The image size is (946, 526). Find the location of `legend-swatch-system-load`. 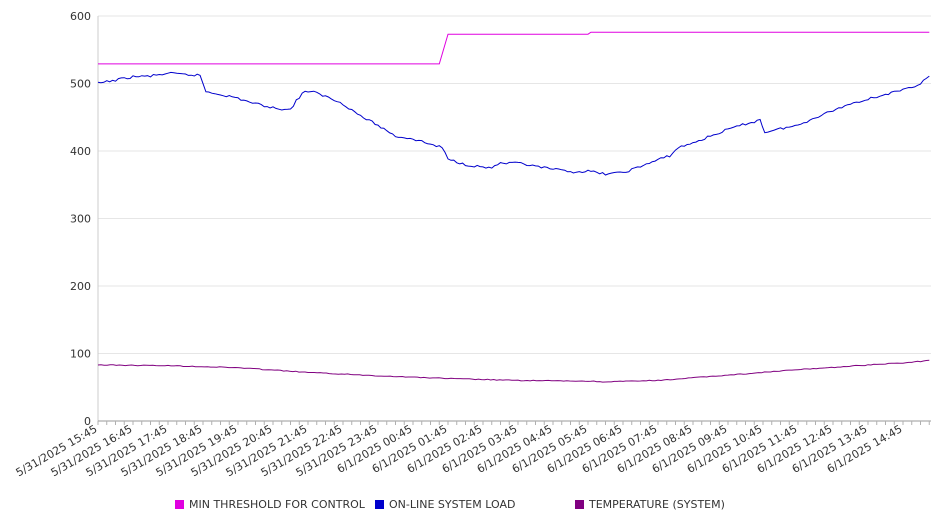

legend-swatch-system-load is located at coordinates (379, 504).